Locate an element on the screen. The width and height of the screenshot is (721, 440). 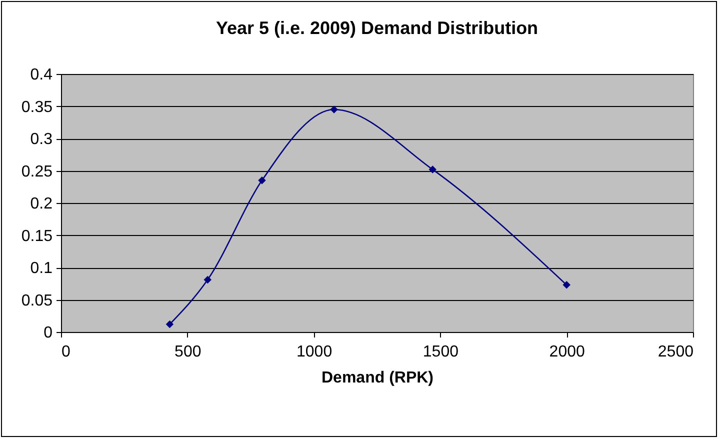
x-tick-label: 0 is located at coordinates (66, 352).